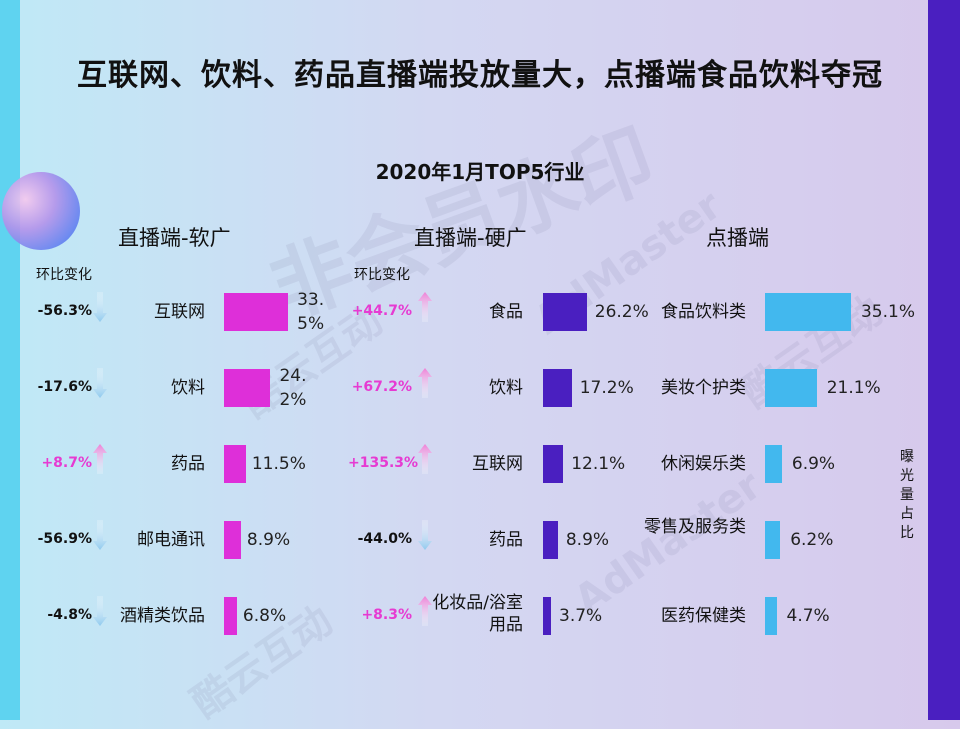 Image resolution: width=960 pixels, height=729 pixels. I want to click on value-label-soft-1: 24.2%, so click(293, 388).